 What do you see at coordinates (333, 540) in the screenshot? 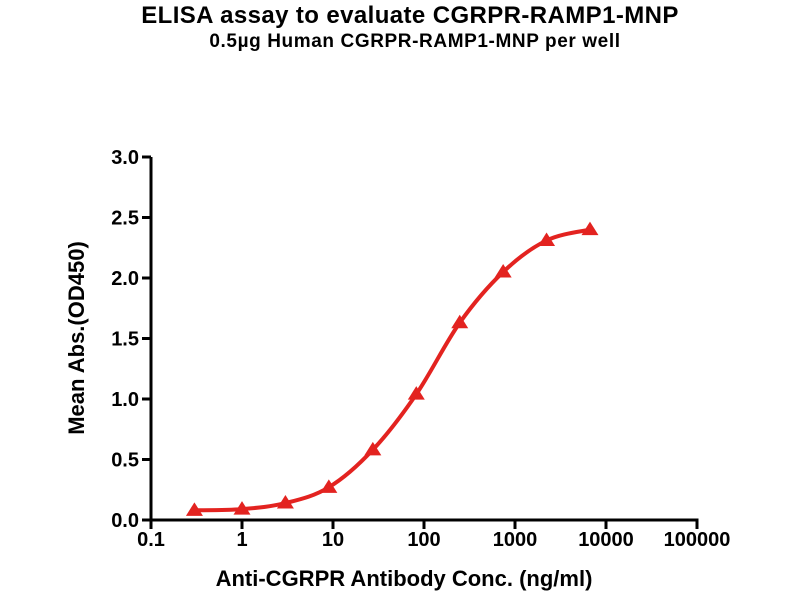
I see `x-tick-label: 10` at bounding box center [333, 540].